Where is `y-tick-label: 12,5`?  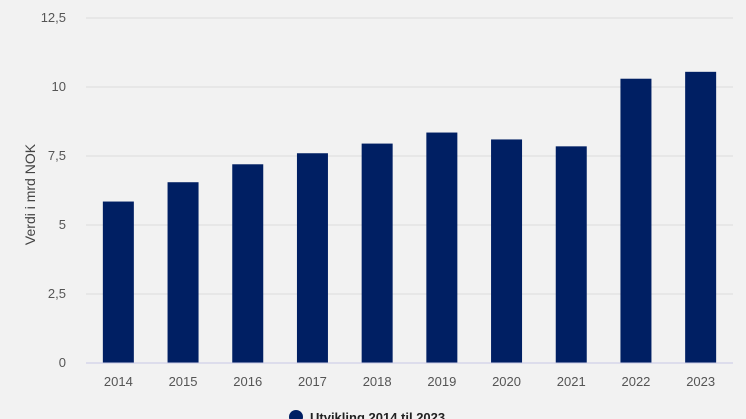 y-tick-label: 12,5 is located at coordinates (53, 17).